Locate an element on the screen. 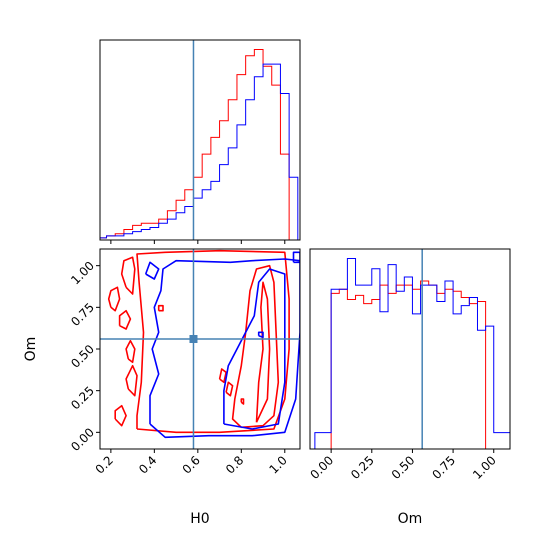 The height and width of the screenshot is (550, 550). h0-histogram-panel is located at coordinates (200, 141).